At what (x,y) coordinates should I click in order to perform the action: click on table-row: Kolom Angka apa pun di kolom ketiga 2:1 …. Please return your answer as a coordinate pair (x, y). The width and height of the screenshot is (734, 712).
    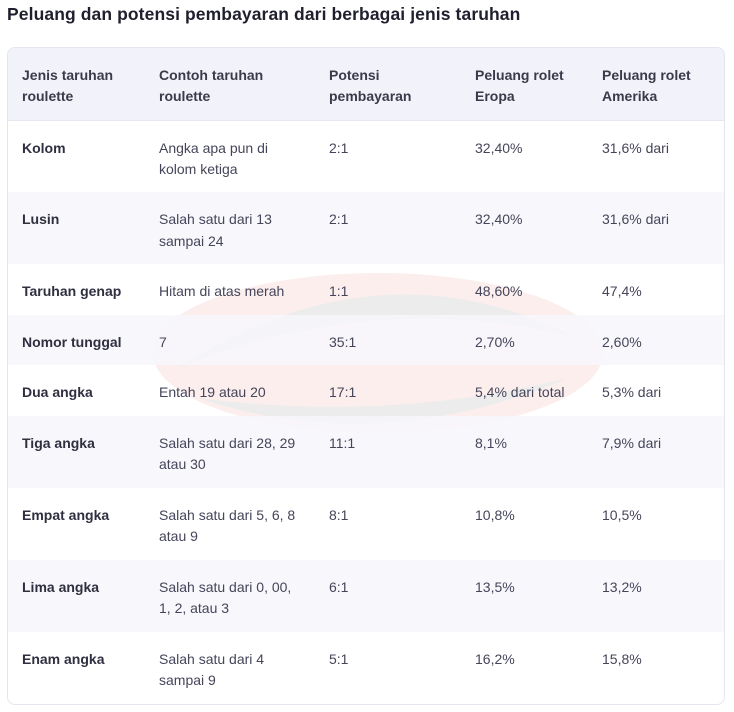
    Looking at the image, I should click on (366, 156).